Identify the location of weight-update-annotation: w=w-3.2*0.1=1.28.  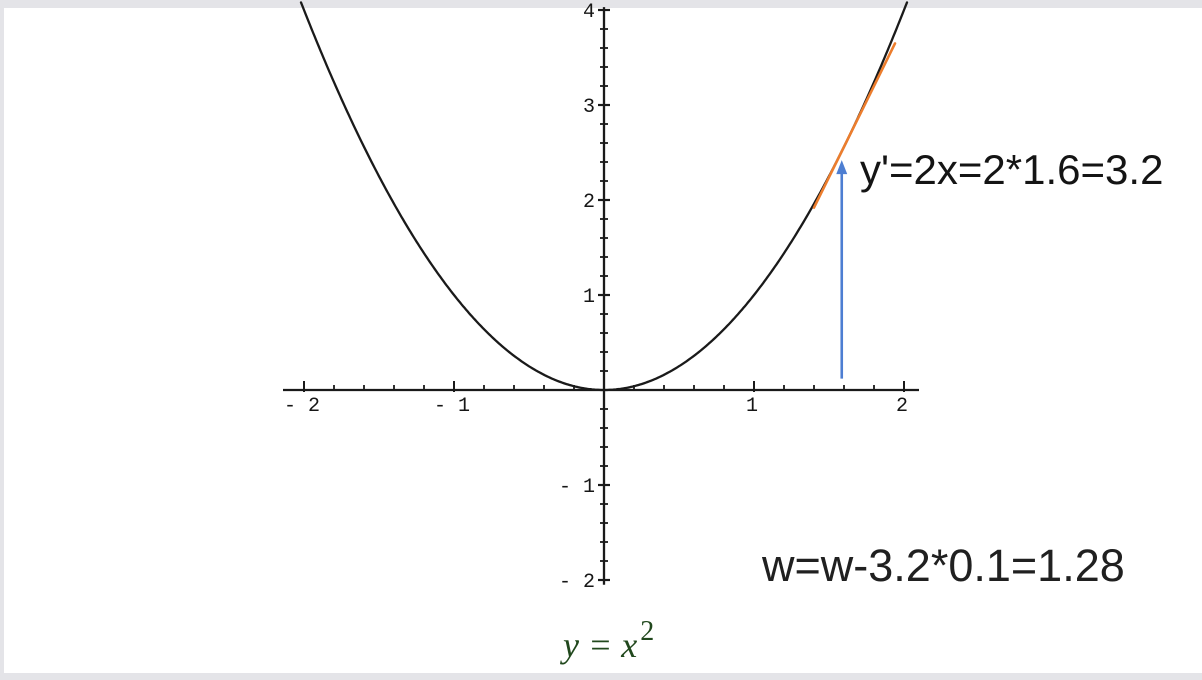
(943, 565).